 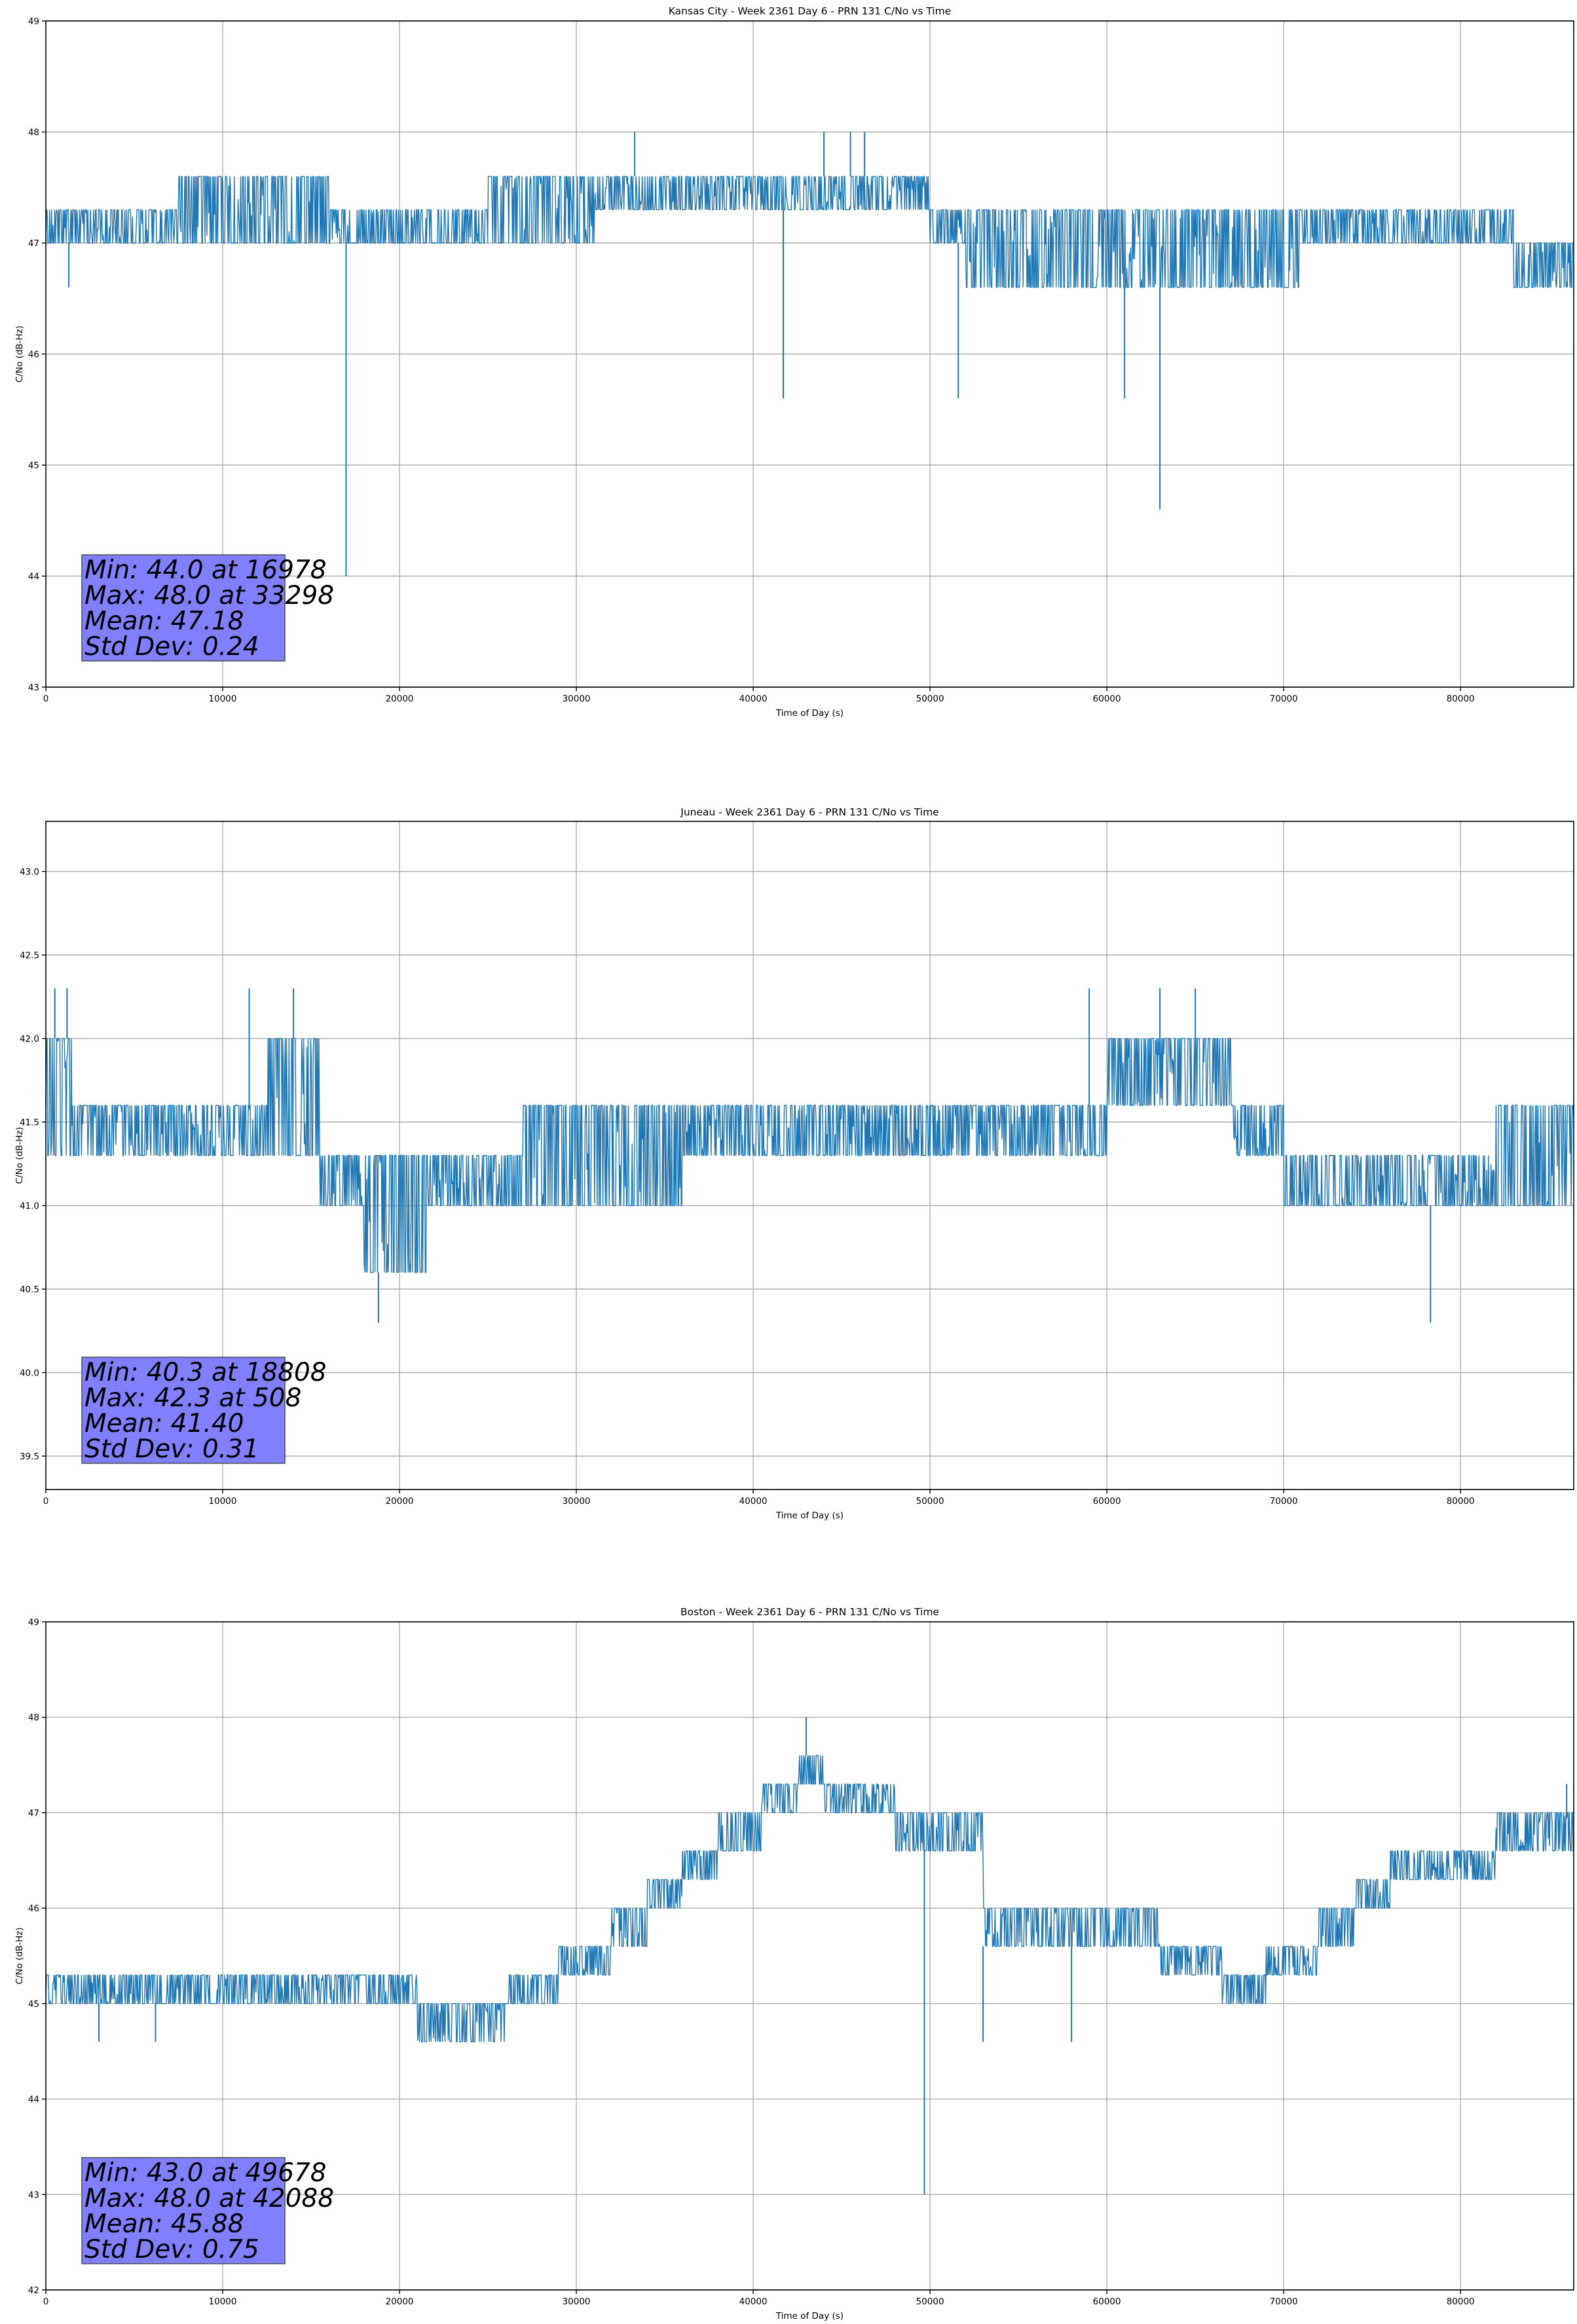 I want to click on y-tick-label: 42.0, so click(x=29, y=1039).